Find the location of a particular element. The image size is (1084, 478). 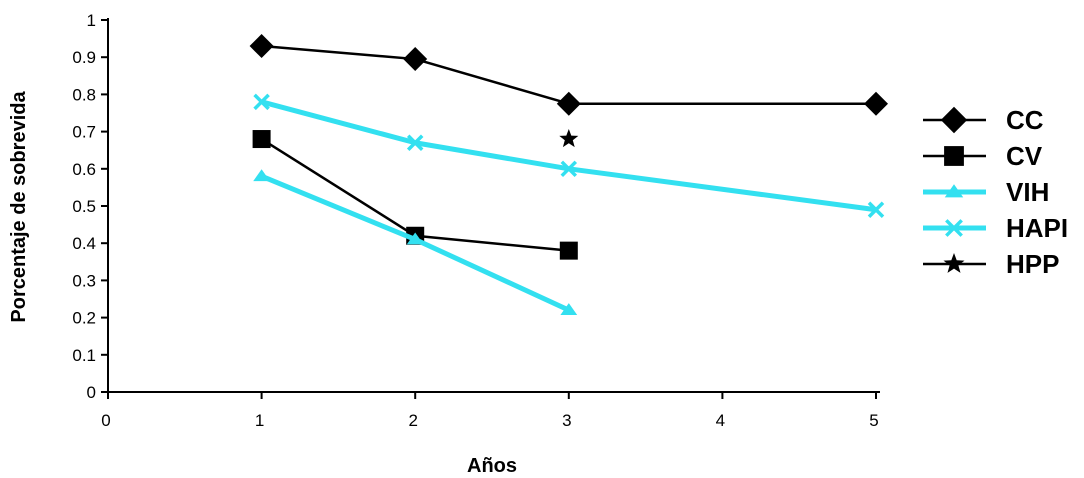

series-vih is located at coordinates (415, 242).